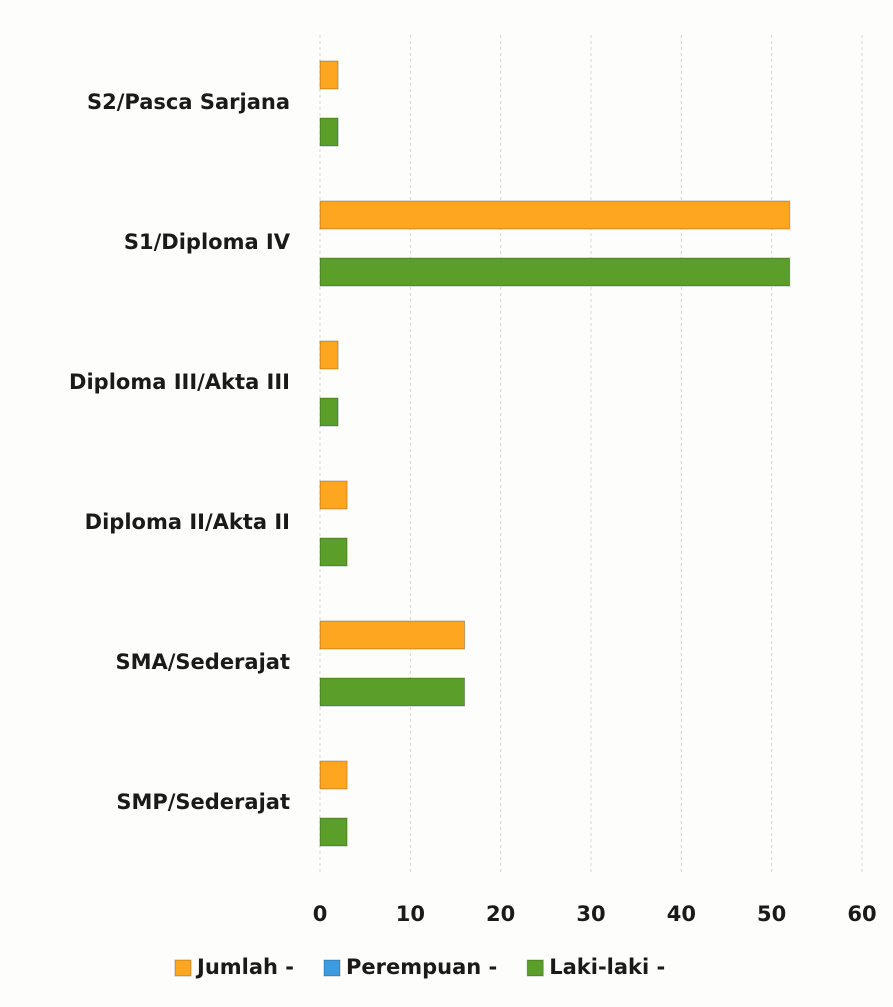 The image size is (893, 1007). I want to click on x-tick-label: 0, so click(320, 914).